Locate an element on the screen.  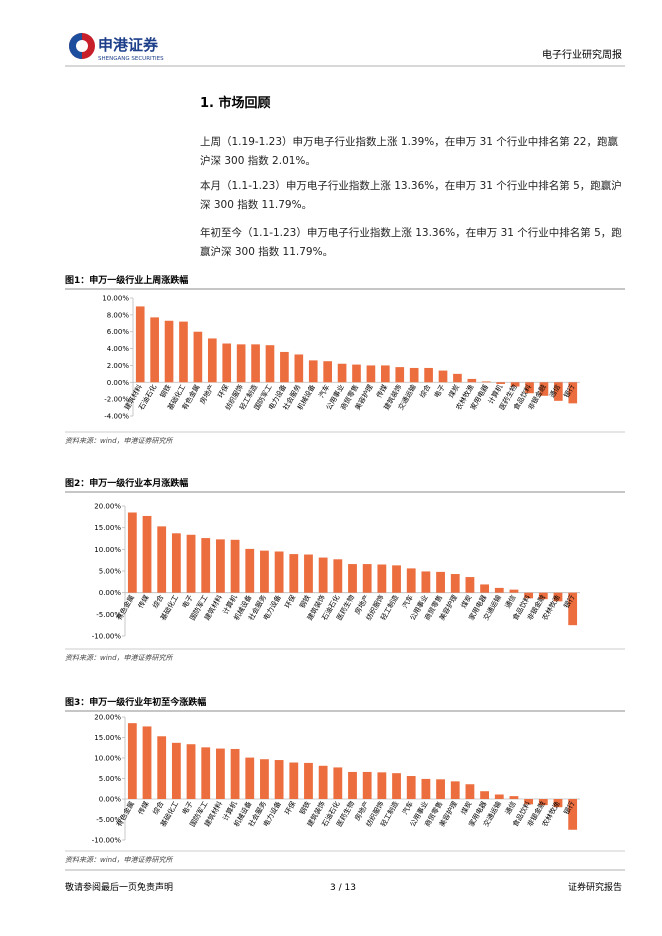
y-tick-label: 5.00% is located at coordinates (110, 572).